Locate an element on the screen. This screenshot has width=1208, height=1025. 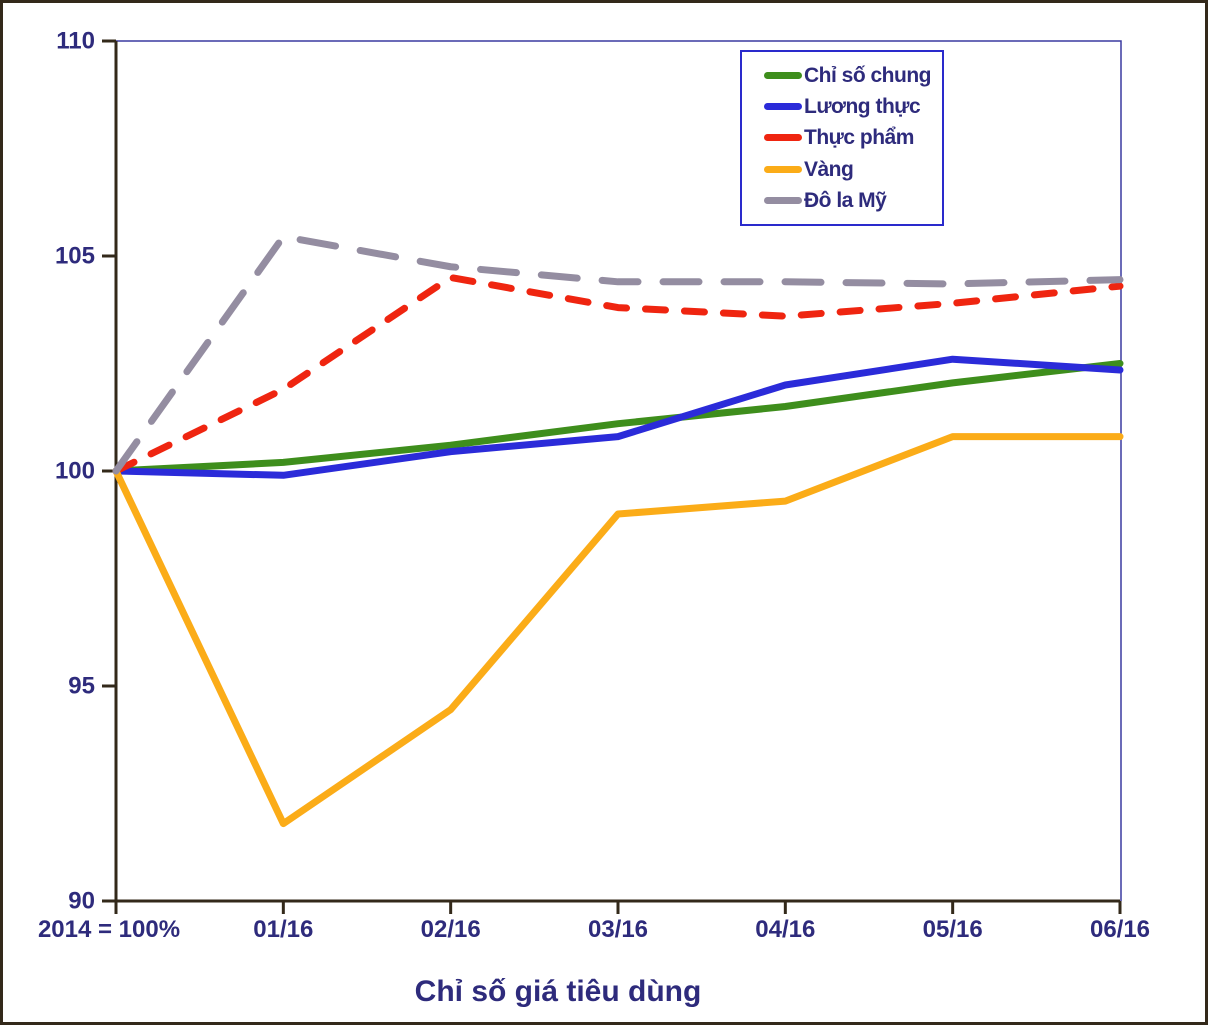
x-axis-label: 02/16 is located at coordinates (451, 929).